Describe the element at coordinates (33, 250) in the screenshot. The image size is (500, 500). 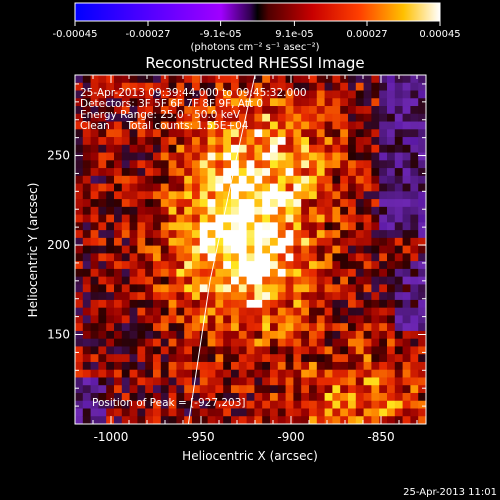
I see `y-axis-label: Heliocentric Y (arcsec)` at that location.